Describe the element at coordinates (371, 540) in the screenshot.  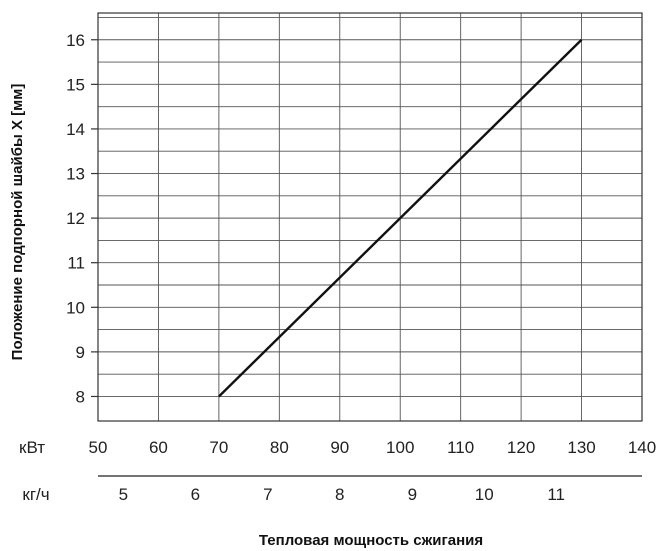
I see `x-axis-title: Тепловая мощность сжигания` at that location.